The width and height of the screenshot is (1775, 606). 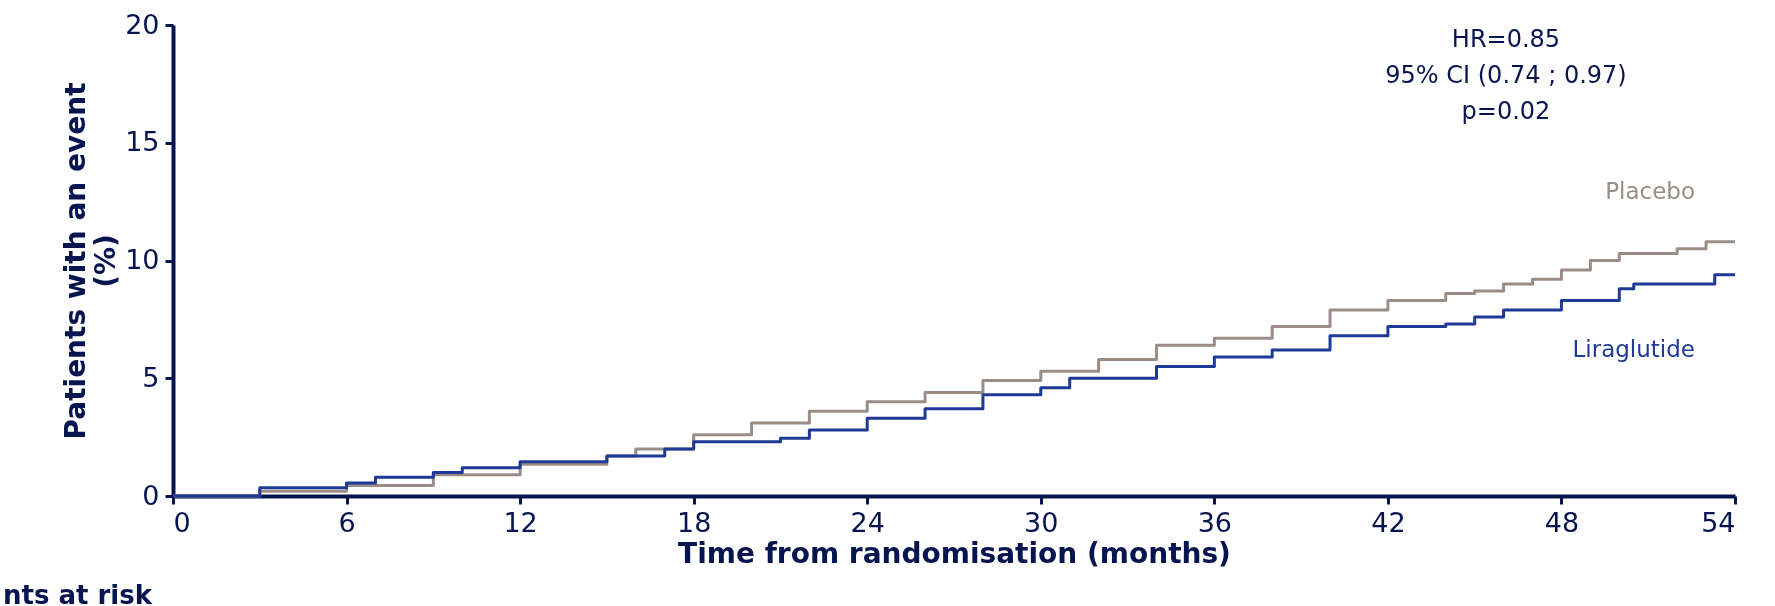 What do you see at coordinates (1718, 522) in the screenshot?
I see `x-tick-label: 54` at bounding box center [1718, 522].